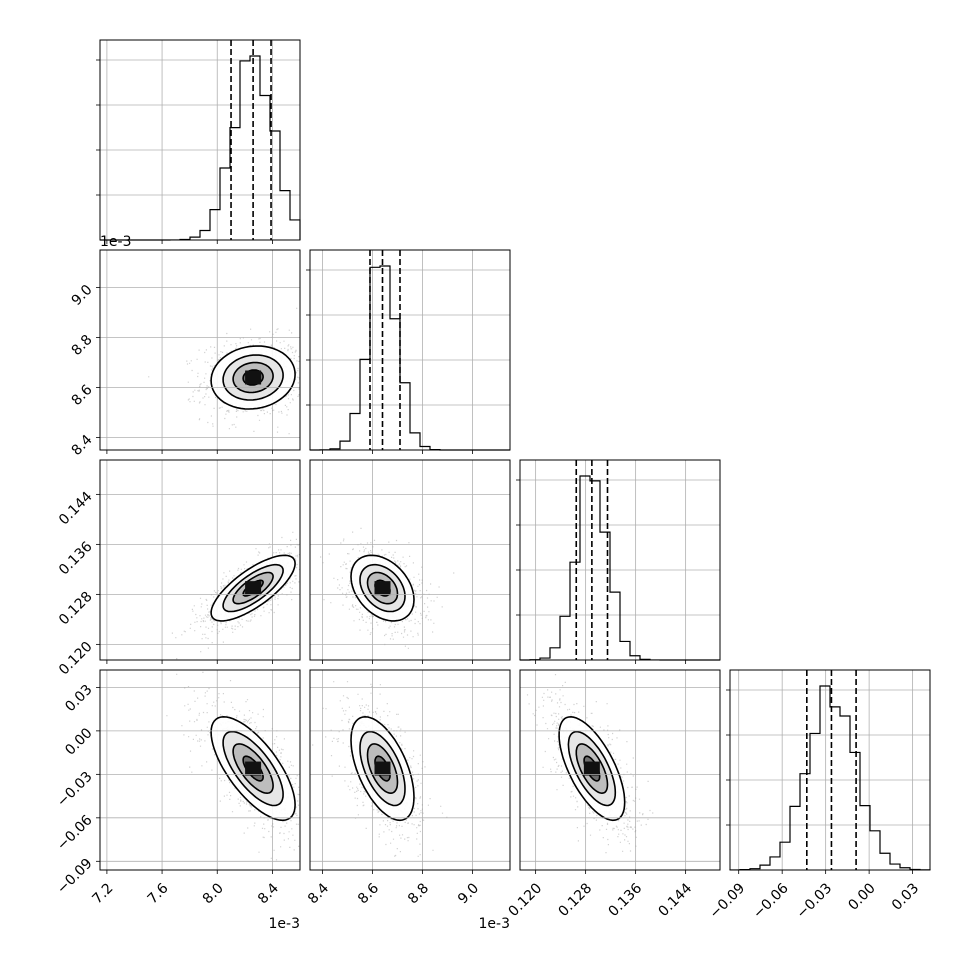  What do you see at coordinates (318, 893) in the screenshot?
I see `xtick-label-1-0: 8.4` at bounding box center [318, 893].